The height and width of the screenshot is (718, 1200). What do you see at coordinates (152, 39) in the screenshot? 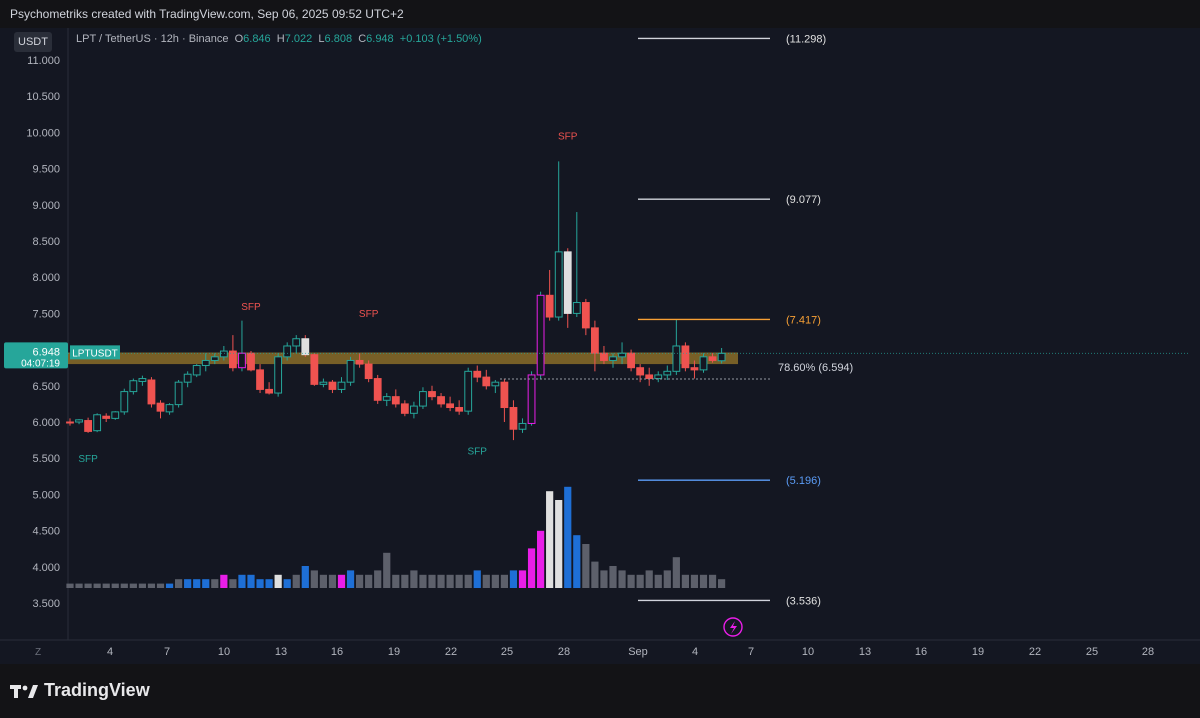
I see `symbol-title: LPT / TetherUS · 12h · Binance` at bounding box center [152, 39].